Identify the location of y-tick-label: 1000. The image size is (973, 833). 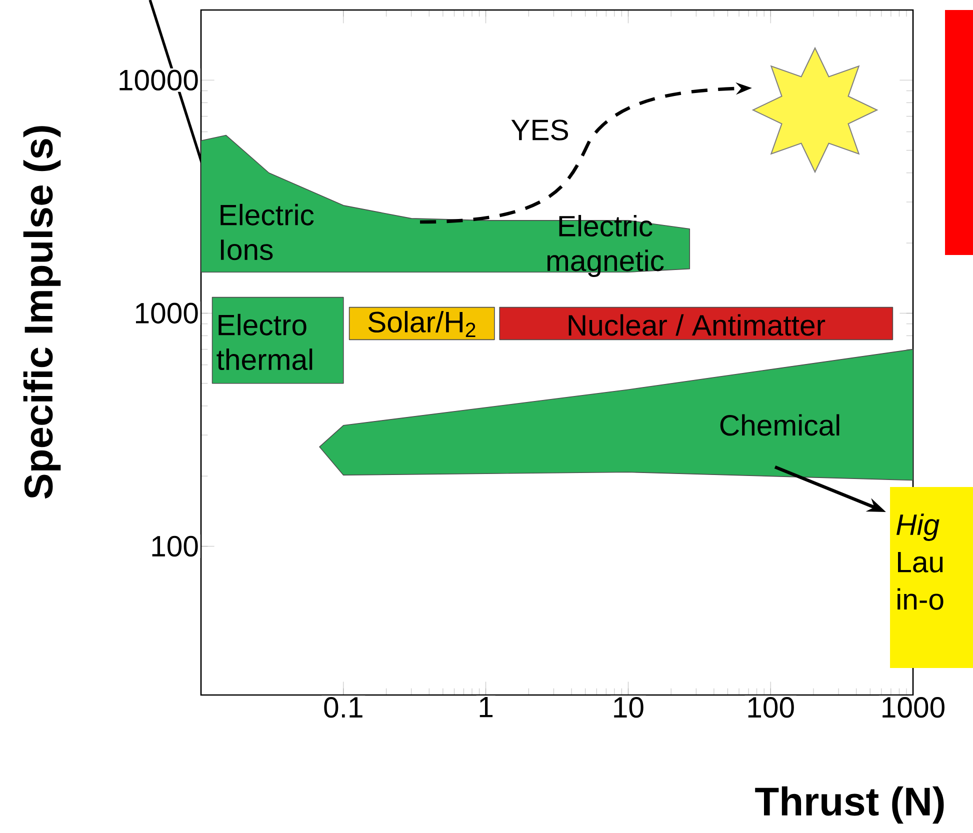
(167, 313).